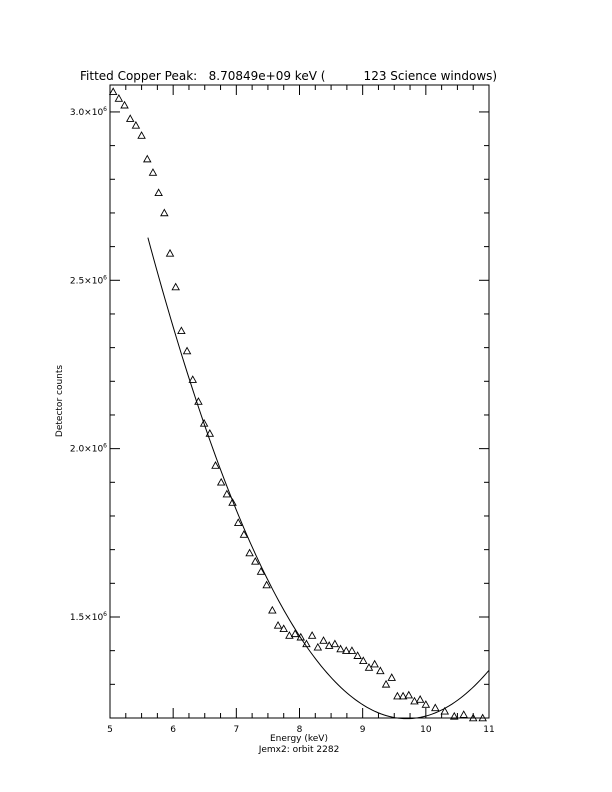  Describe the element at coordinates (173, 730) in the screenshot. I see `x-tick-label: 6` at that location.